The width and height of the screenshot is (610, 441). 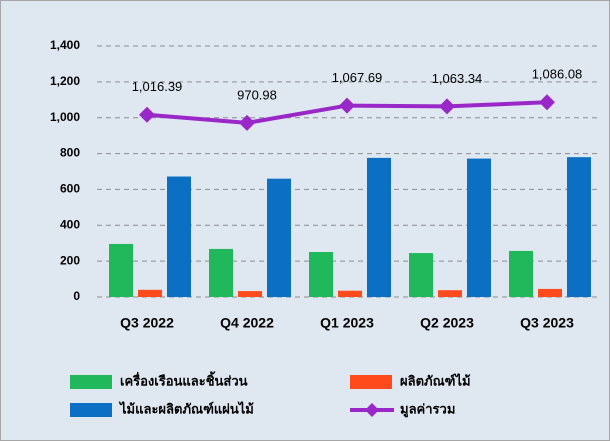 I want to click on y-tick-label: 400, so click(x=70, y=224).